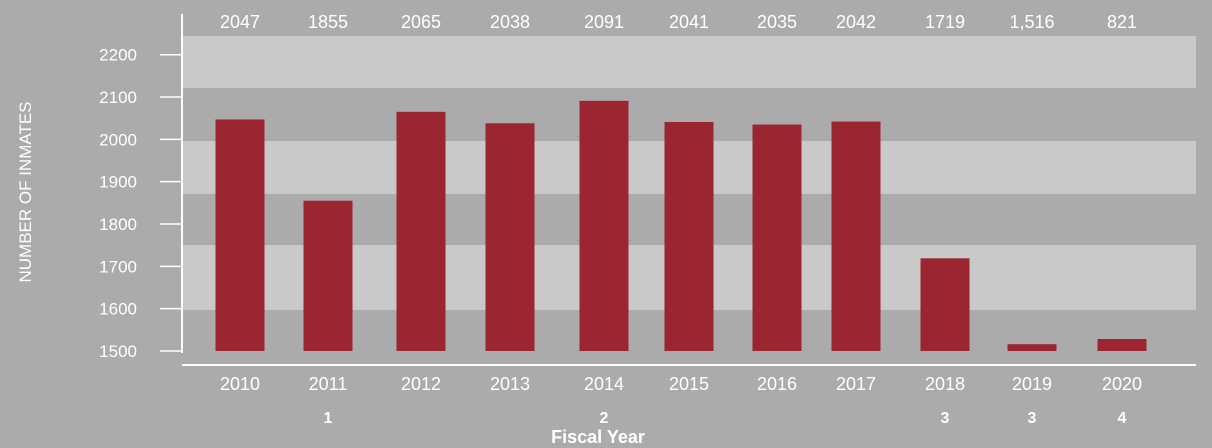 The width and height of the screenshot is (1212, 448). I want to click on y-tick-label: 1800, so click(118, 224).